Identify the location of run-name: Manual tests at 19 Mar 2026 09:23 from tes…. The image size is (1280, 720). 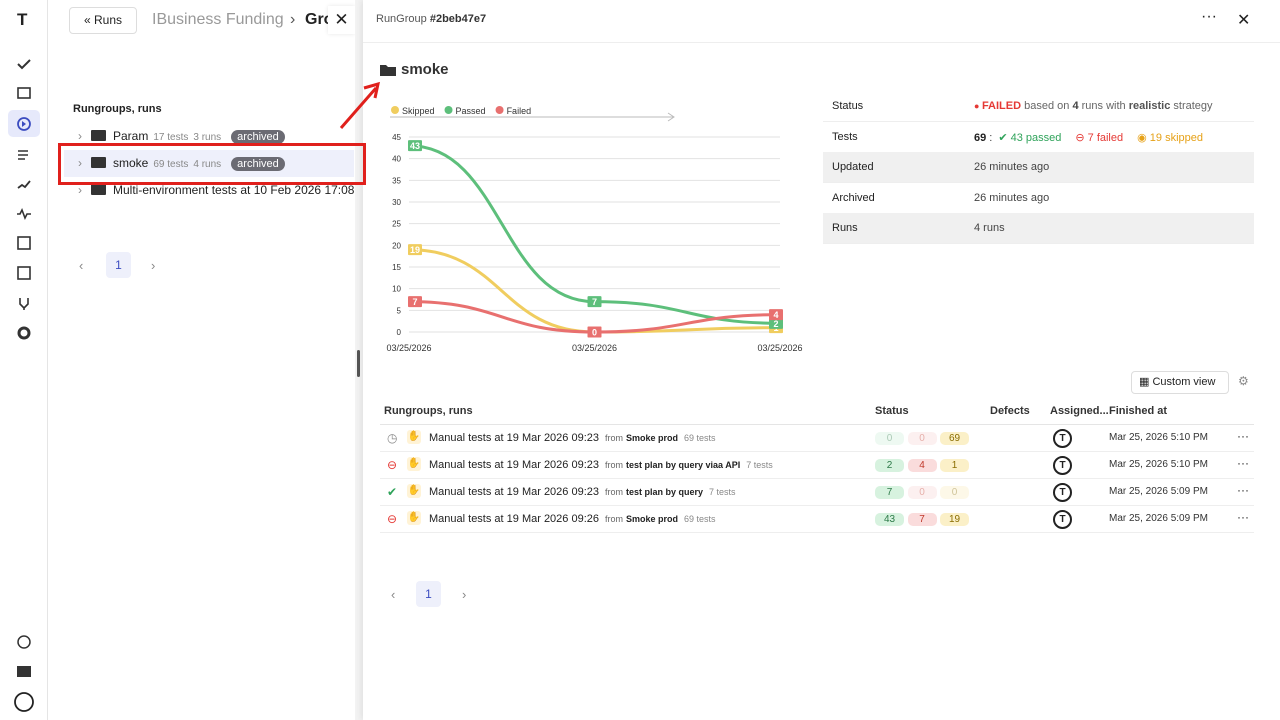
(582, 492).